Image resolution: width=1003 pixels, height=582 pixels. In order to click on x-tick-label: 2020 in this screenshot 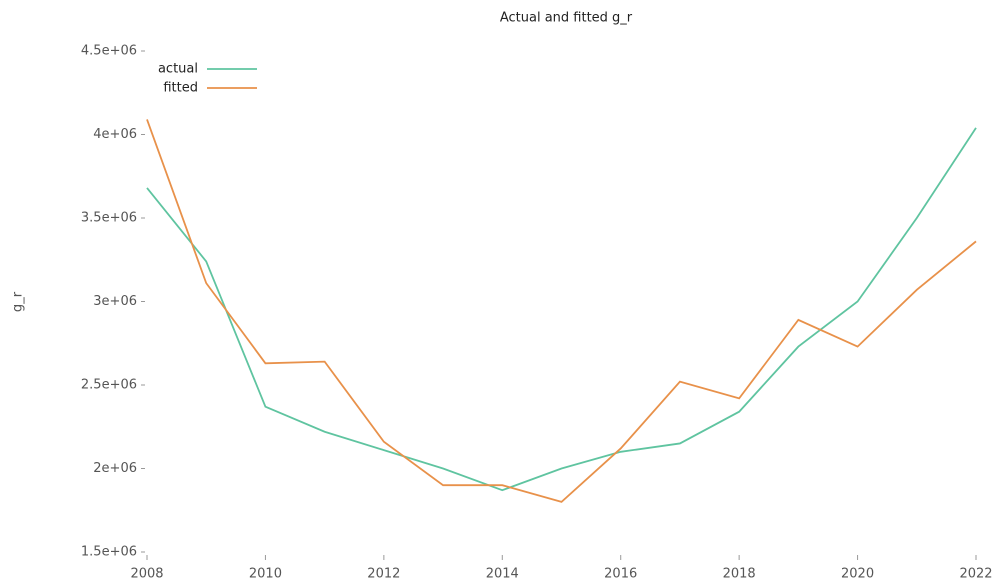, I will do `click(857, 574)`.